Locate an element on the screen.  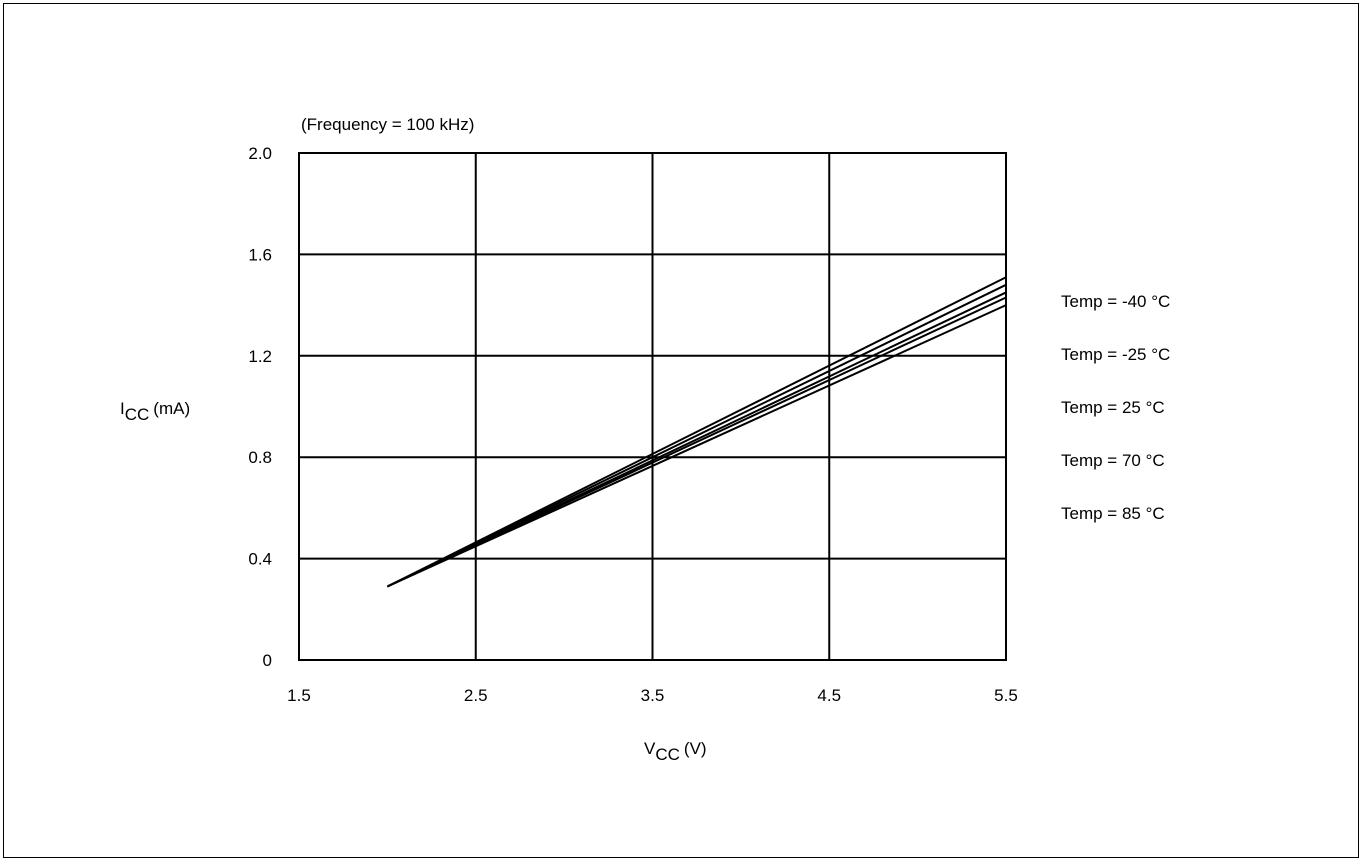
y-tick-label: 0 is located at coordinates (267, 660).